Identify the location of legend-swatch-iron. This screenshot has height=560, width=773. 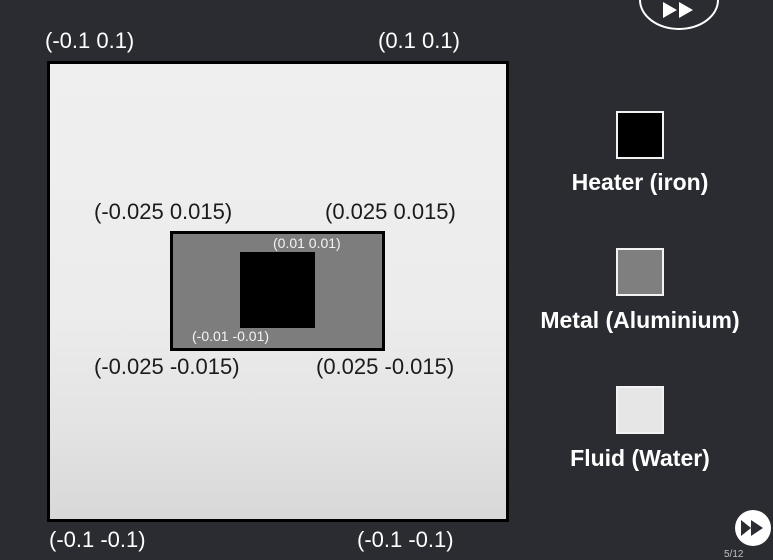
(640, 135).